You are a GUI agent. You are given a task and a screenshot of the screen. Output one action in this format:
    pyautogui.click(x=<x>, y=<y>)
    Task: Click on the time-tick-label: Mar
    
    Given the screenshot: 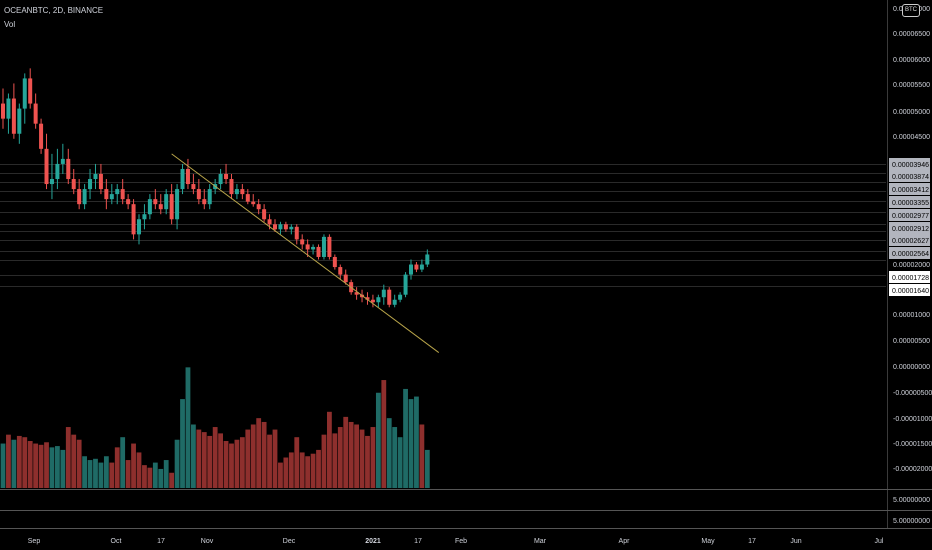 What is the action you would take?
    pyautogui.click(x=540, y=541)
    